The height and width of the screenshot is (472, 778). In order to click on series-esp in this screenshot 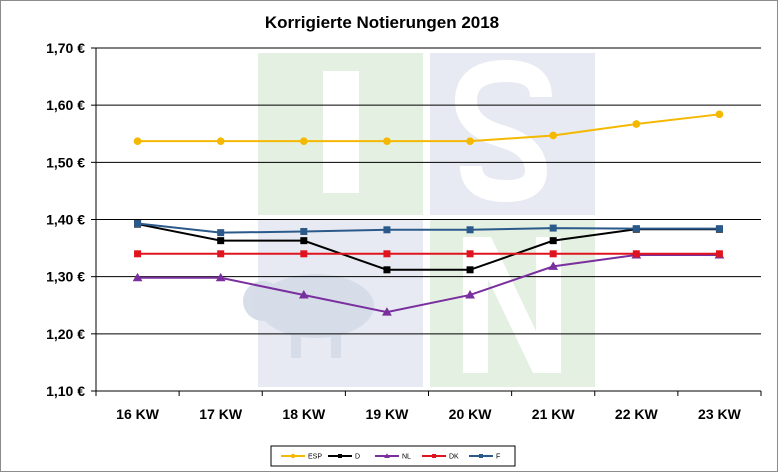, I will do `click(428, 128)`.